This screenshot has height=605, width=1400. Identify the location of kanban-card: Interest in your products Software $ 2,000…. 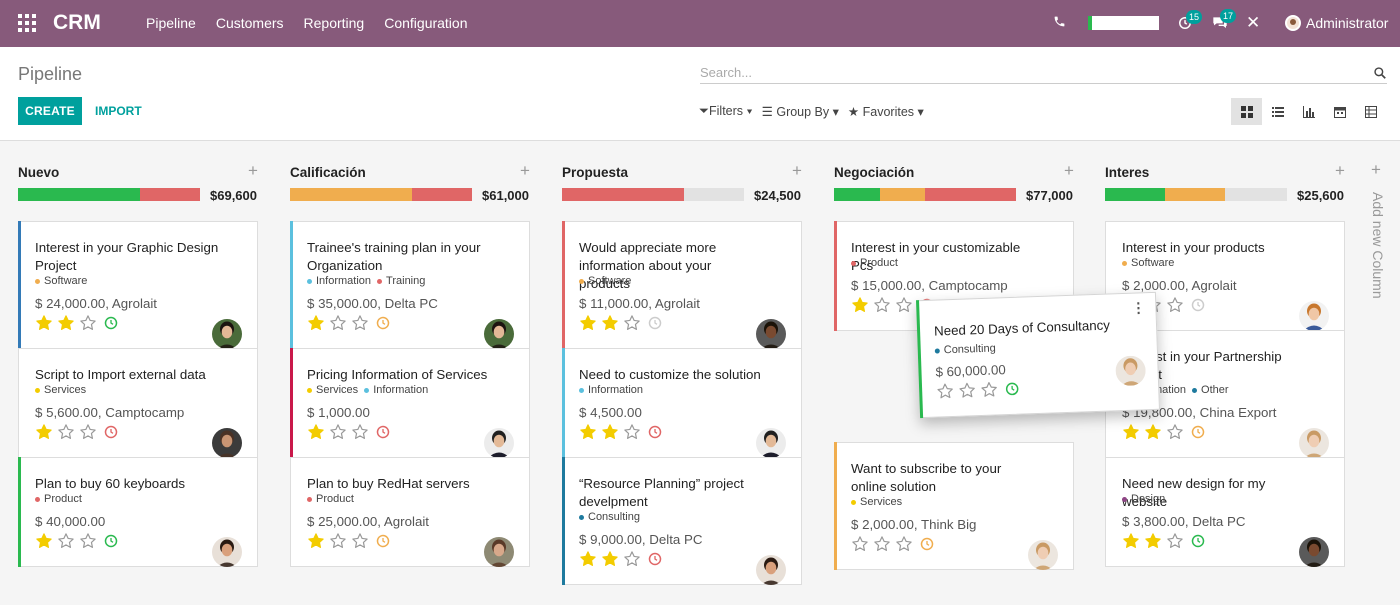
(1225, 276).